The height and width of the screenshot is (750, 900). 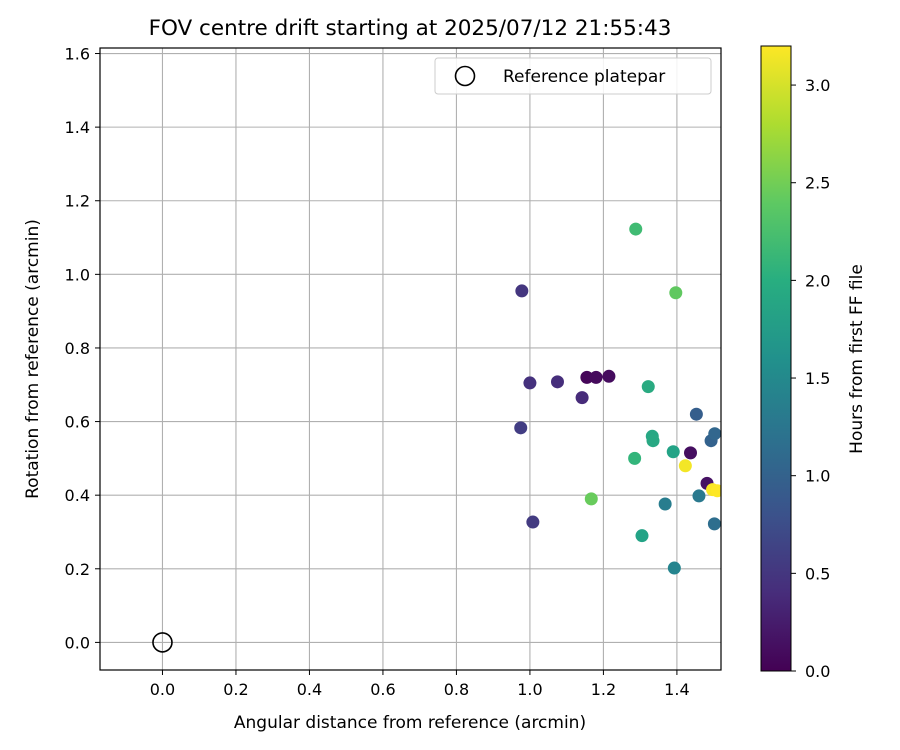 I want to click on y-tick-label: 1.4, so click(x=77, y=127).